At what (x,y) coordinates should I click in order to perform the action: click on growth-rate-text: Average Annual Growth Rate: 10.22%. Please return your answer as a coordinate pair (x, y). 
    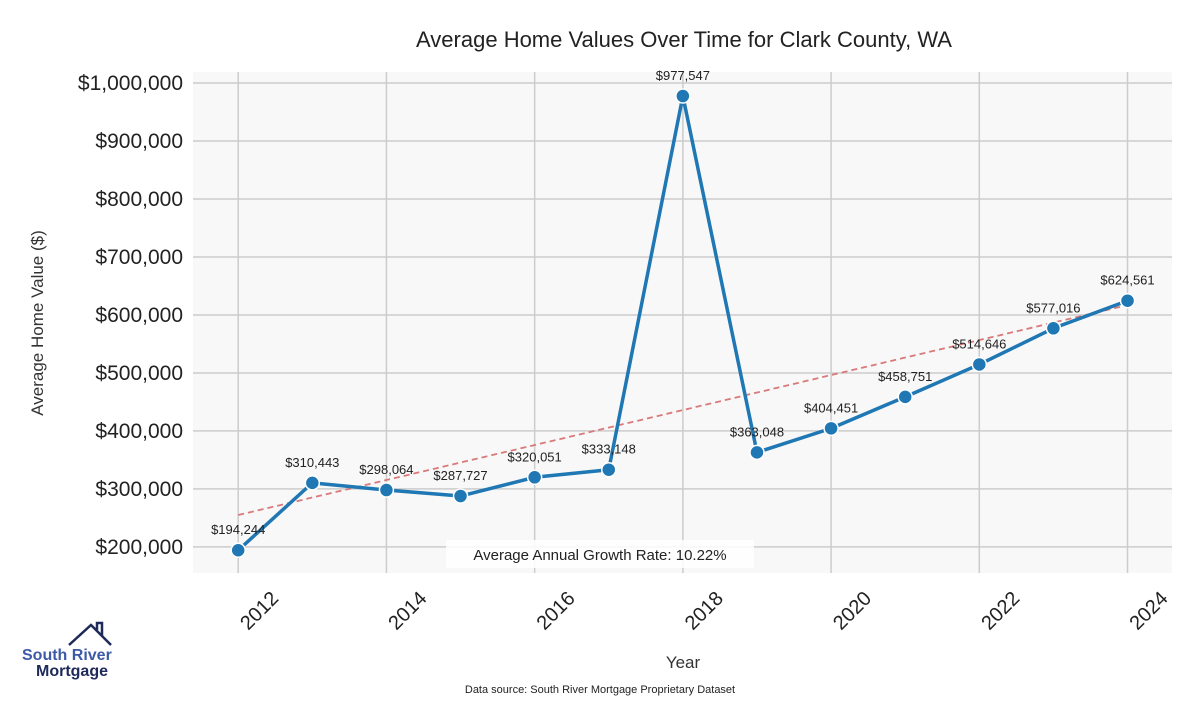
    Looking at the image, I should click on (599, 555).